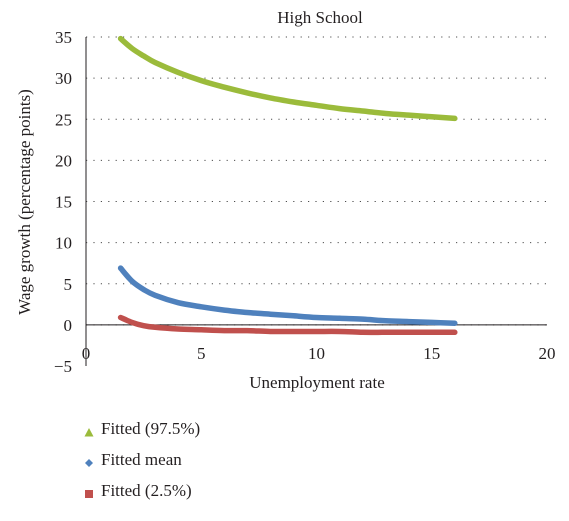  I want to click on y-tick-label: 25, so click(63, 119).